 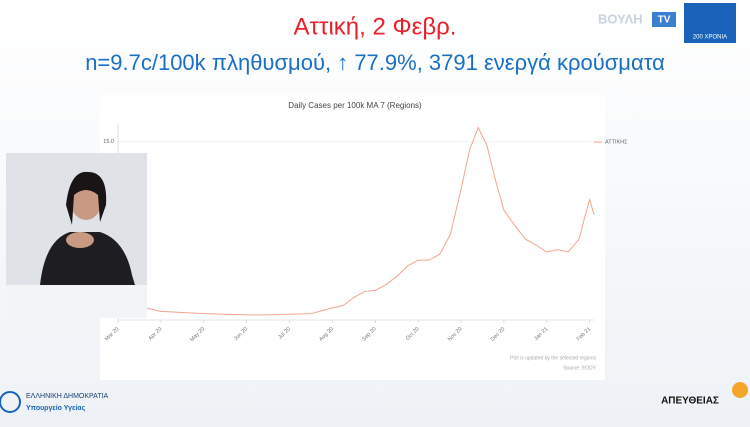 I want to click on anniversary: 200 ΧΡΟΝΙΑ, so click(x=710, y=38).